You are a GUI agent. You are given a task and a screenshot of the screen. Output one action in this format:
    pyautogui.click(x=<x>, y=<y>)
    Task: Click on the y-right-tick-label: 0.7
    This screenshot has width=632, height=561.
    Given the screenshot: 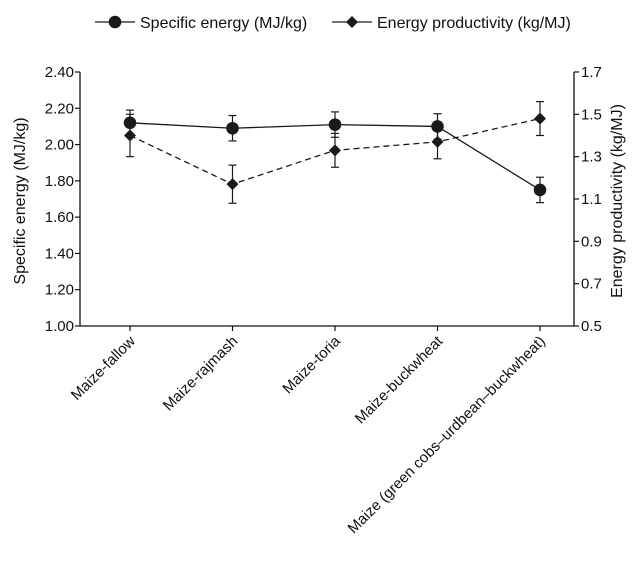 What is the action you would take?
    pyautogui.click(x=591, y=284)
    